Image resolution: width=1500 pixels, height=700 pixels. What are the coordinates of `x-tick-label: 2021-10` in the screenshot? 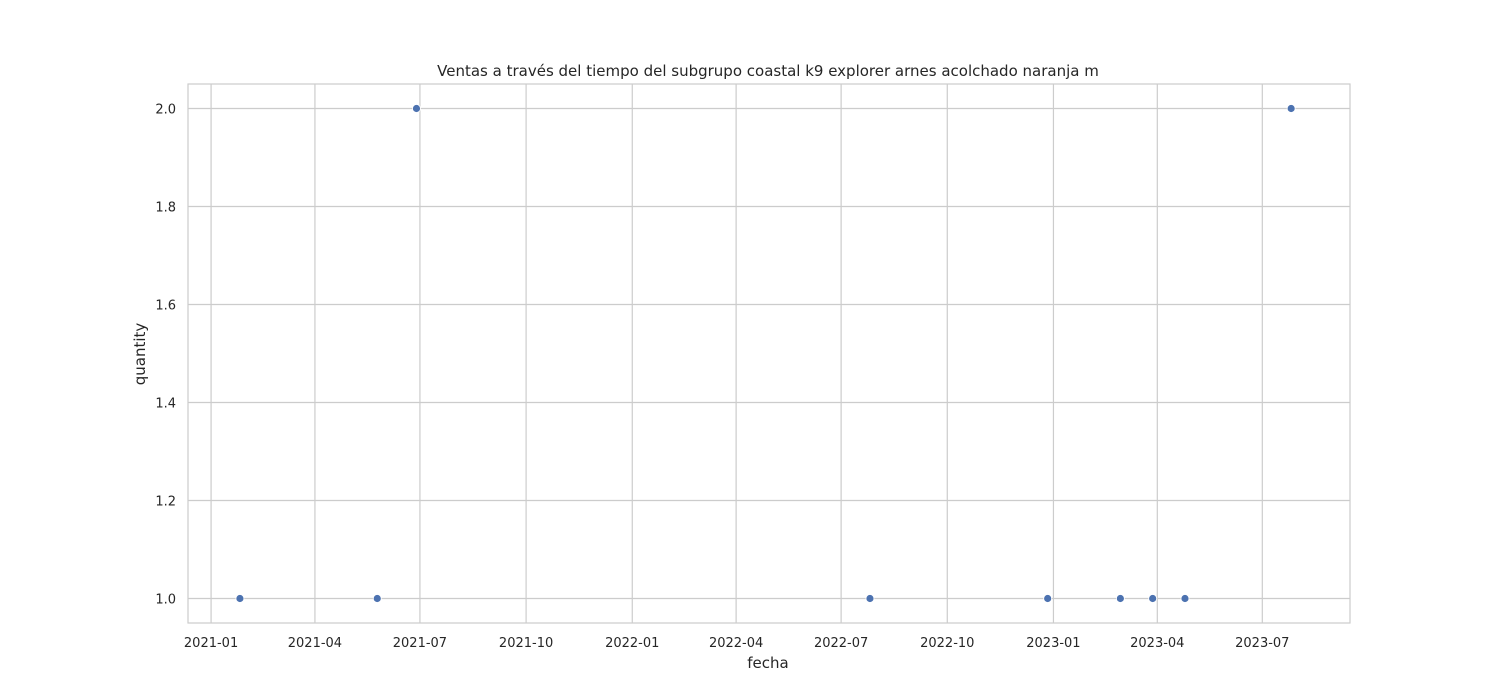 It's located at (526, 643).